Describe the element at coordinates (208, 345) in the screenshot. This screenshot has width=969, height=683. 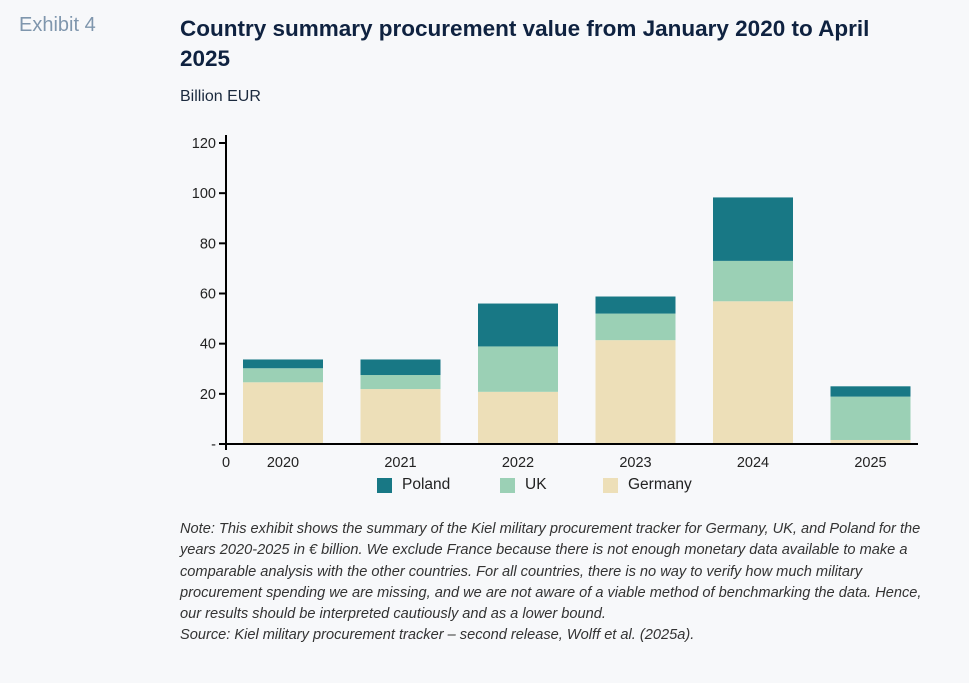
I see `y-tick-label-40: 40` at that location.